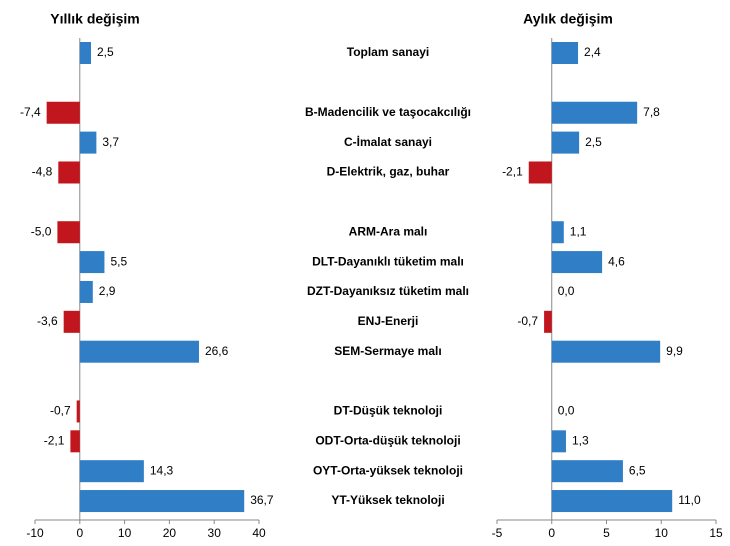 The height and width of the screenshot is (546, 730). Describe the element at coordinates (580, 440) in the screenshot. I see `value-label: 1,3` at that location.